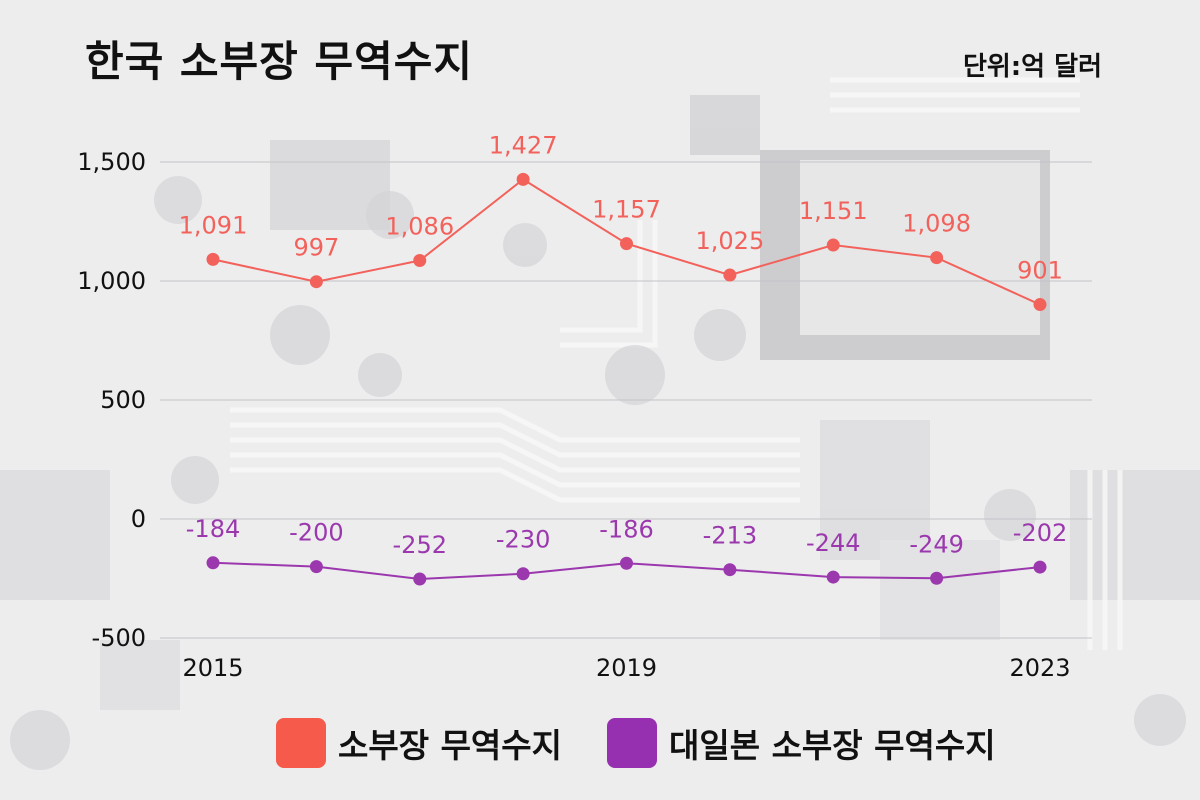  Describe the element at coordinates (316, 248) in the screenshot. I see `data-label: 997` at that location.